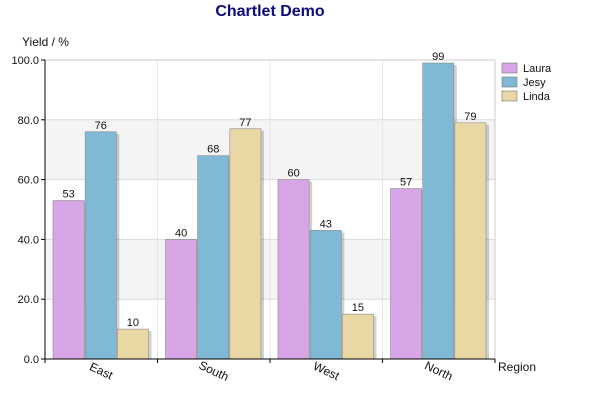 The width and height of the screenshot is (600, 400). What do you see at coordinates (293, 174) in the screenshot?
I see `data-label-laura-west: 60` at bounding box center [293, 174].